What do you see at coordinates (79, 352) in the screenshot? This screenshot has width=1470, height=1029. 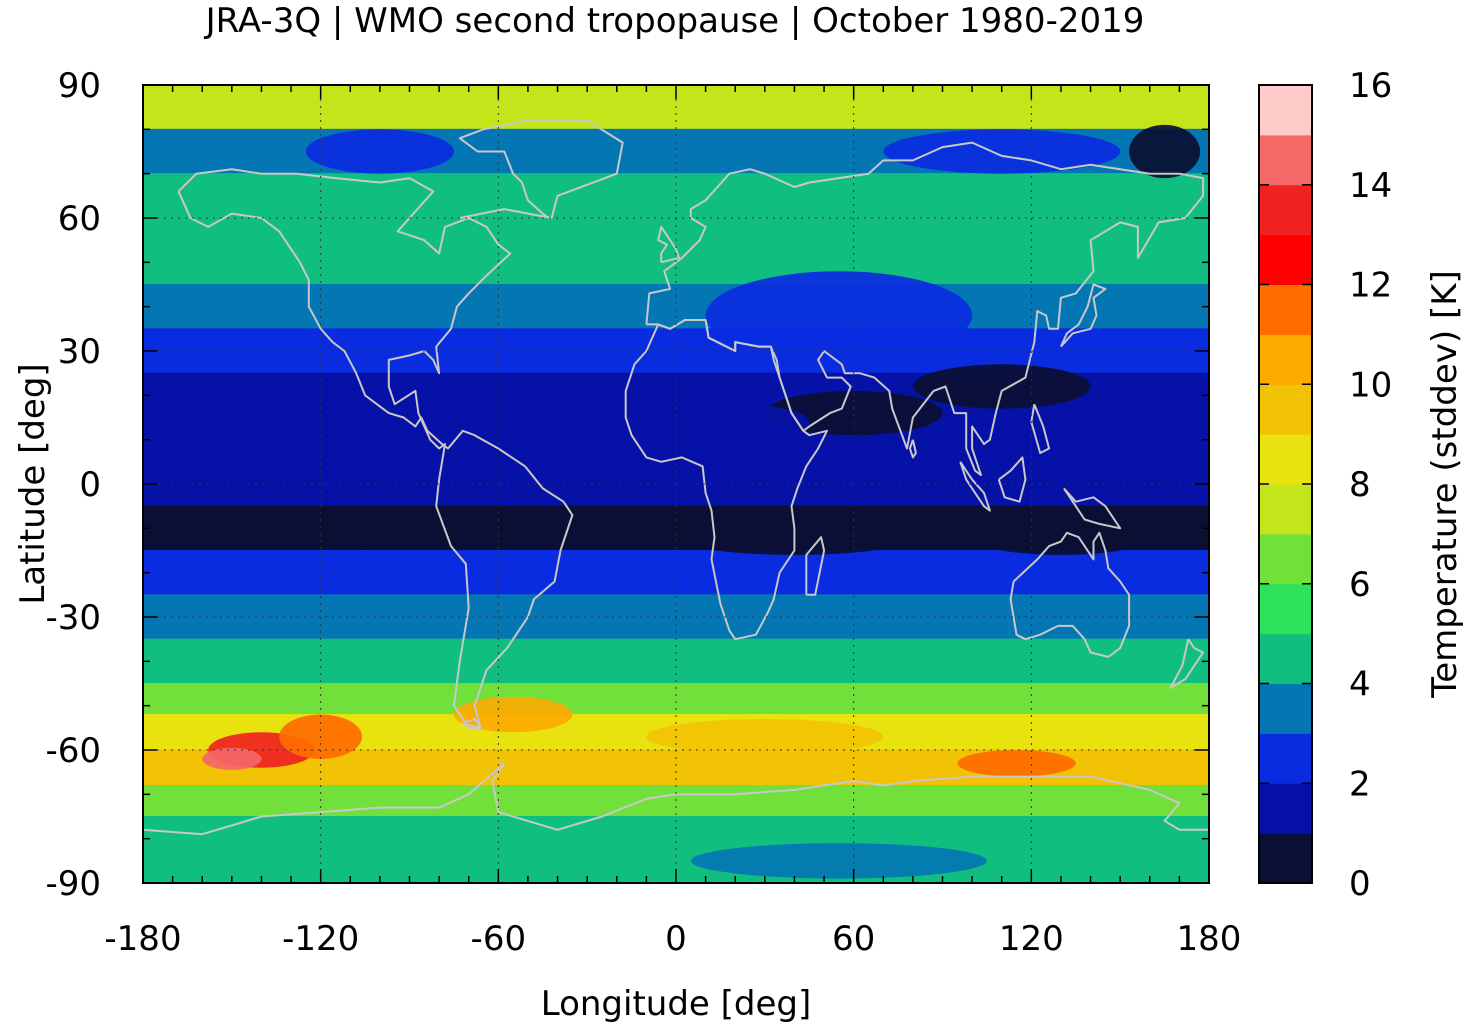 I see `y-tick-label: 30` at bounding box center [79, 352].